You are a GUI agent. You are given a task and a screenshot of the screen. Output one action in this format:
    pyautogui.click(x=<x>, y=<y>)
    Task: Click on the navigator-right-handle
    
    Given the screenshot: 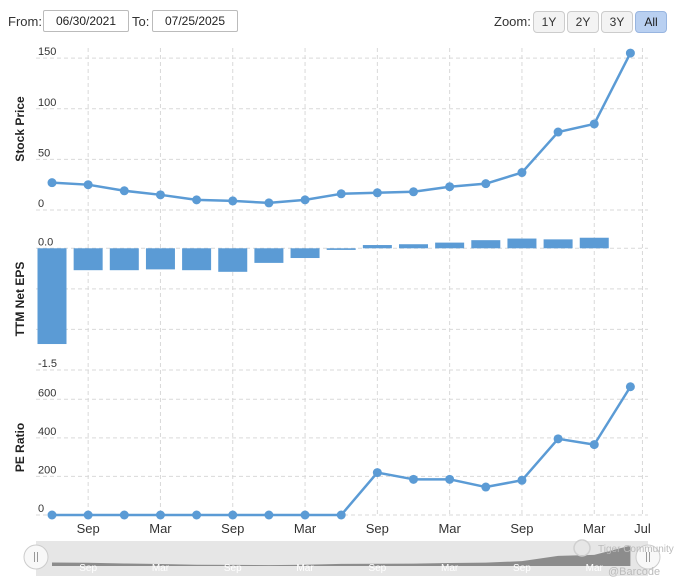 What is the action you would take?
    pyautogui.click(x=648, y=557)
    